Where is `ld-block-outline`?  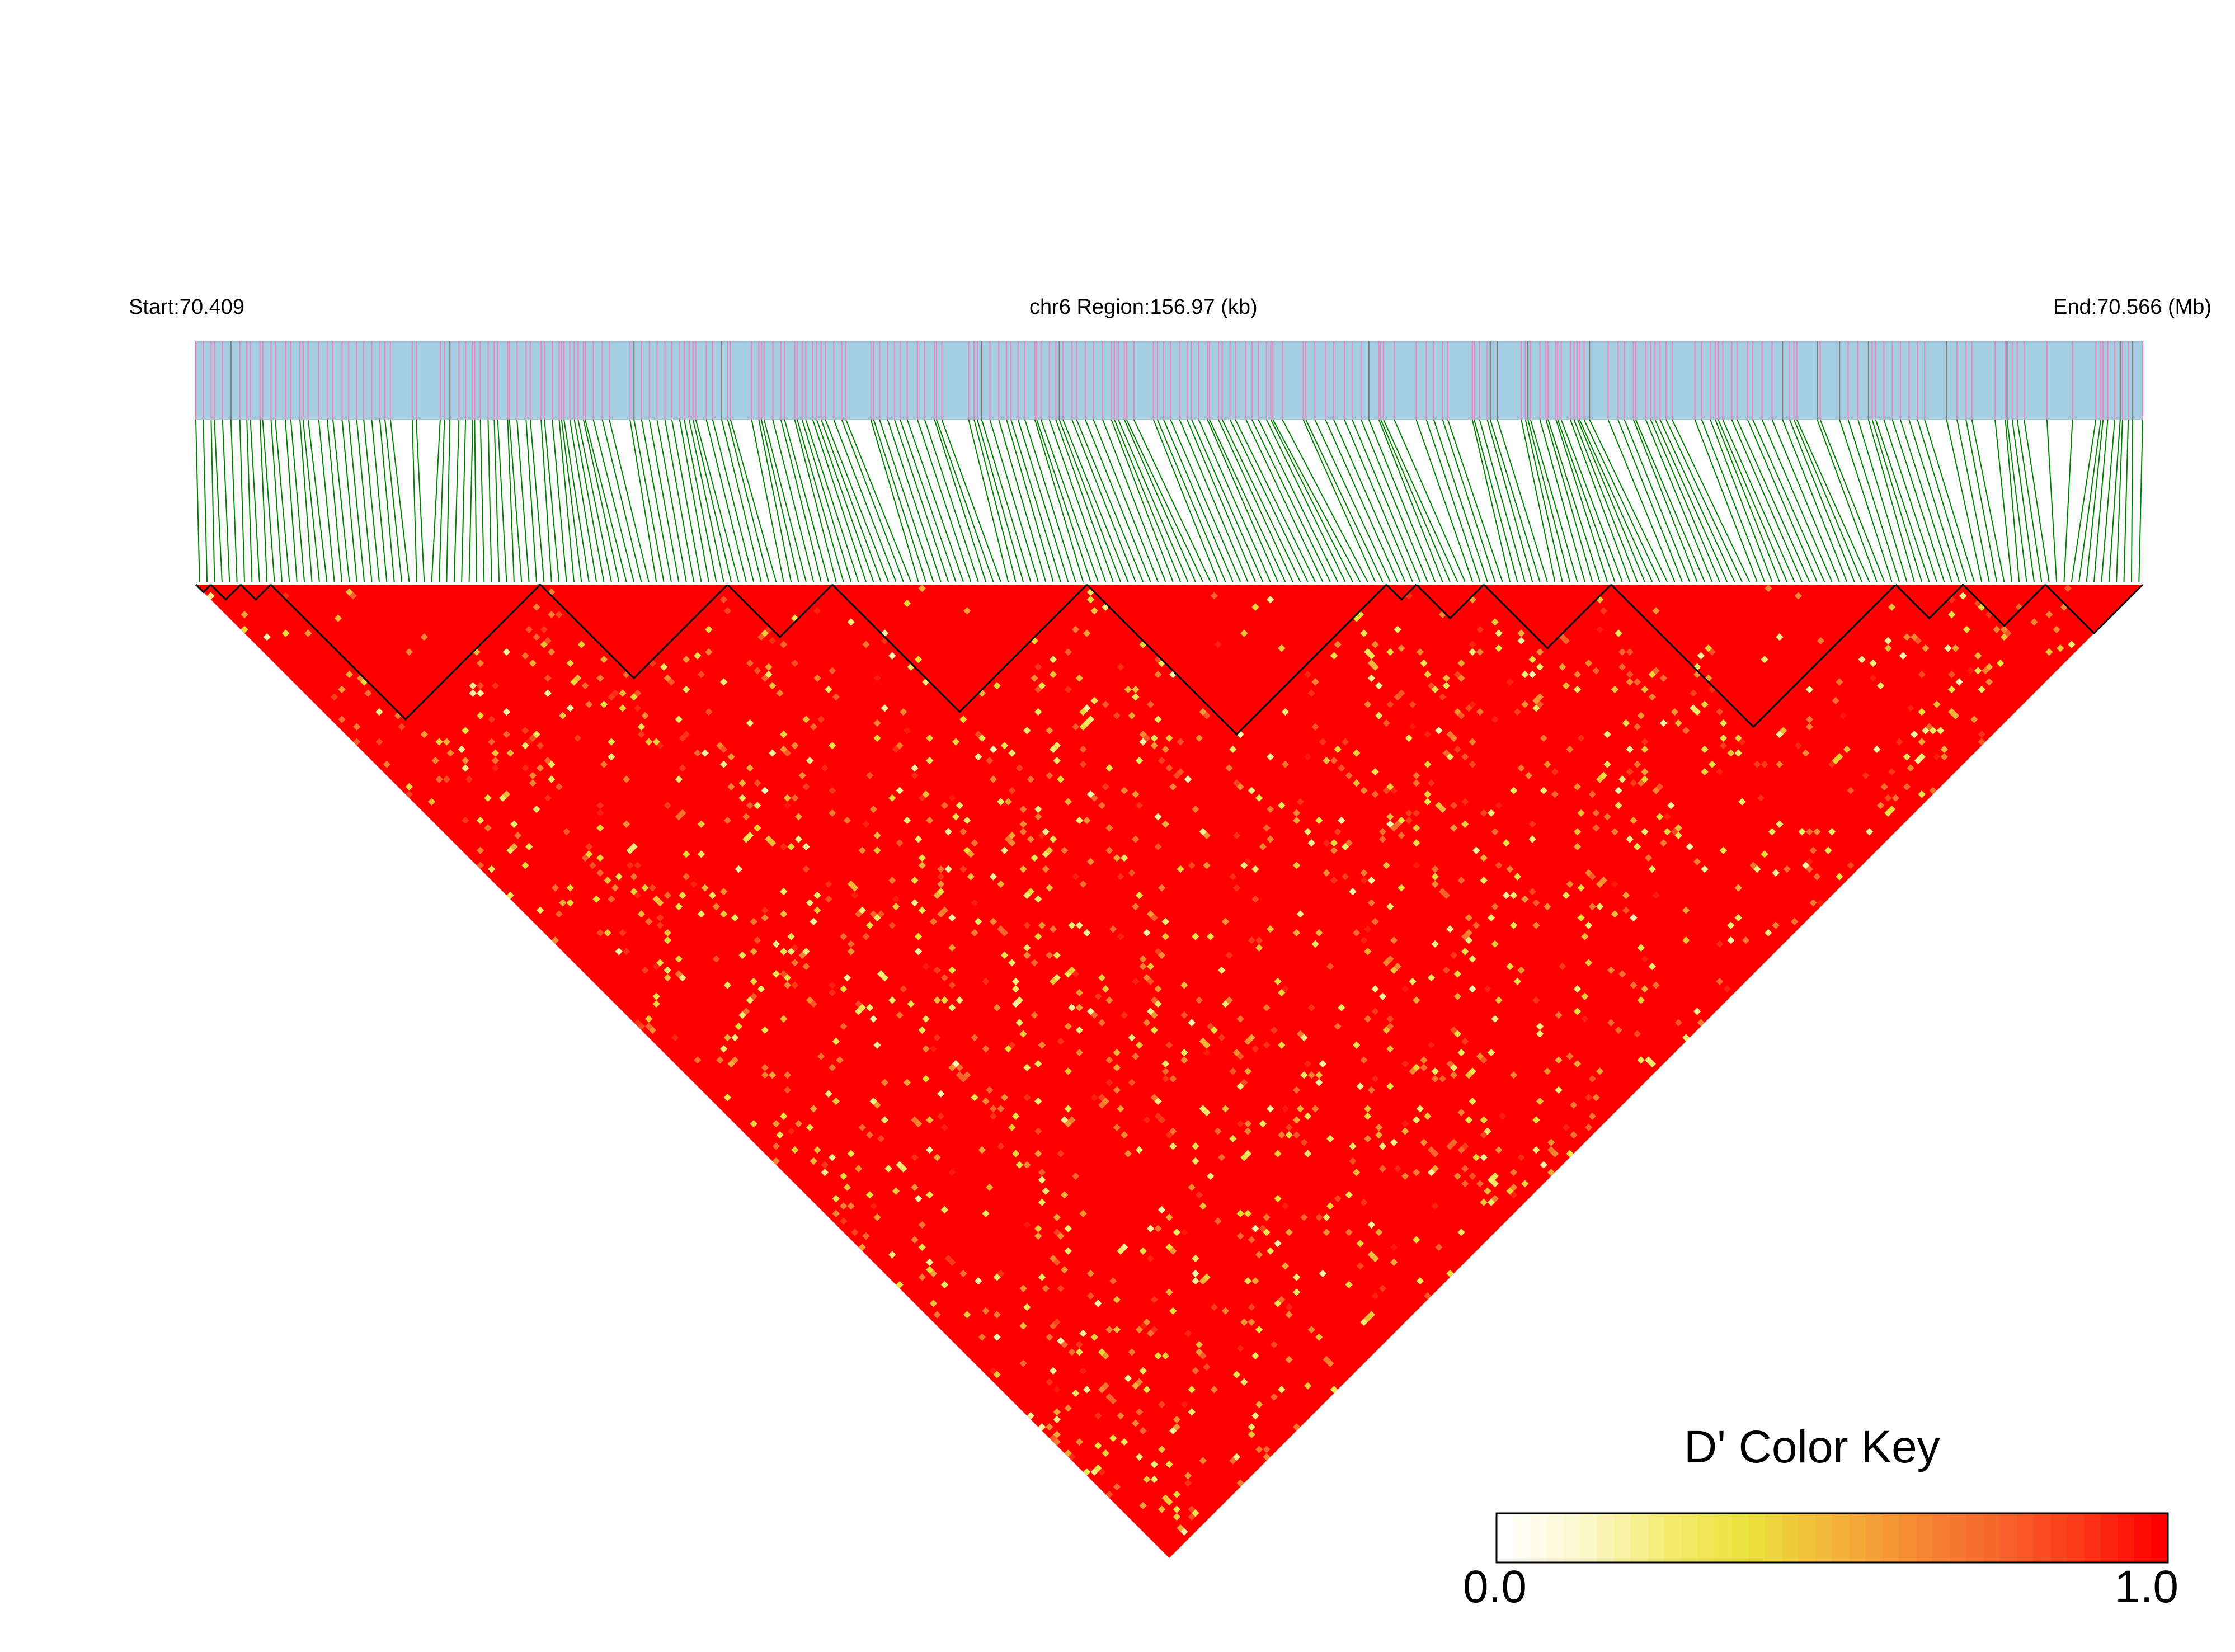 ld-block-outline is located at coordinates (203, 589).